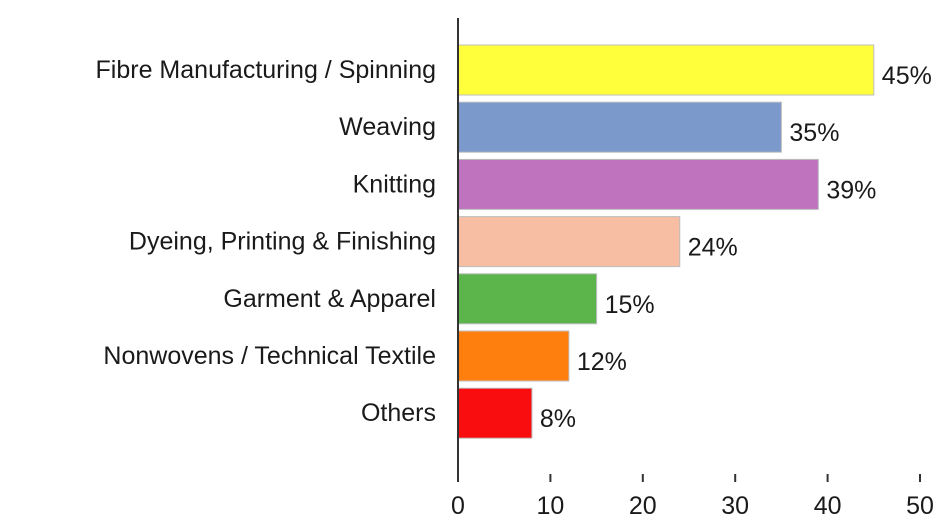  I want to click on category-label: Garment & Apparel, so click(329, 299).